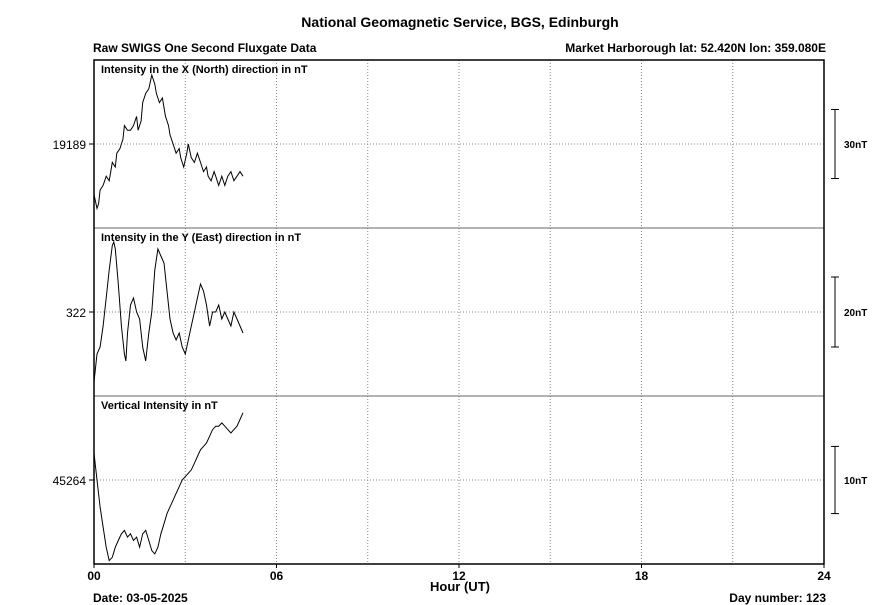 The width and height of the screenshot is (878, 605). I want to click on x-tick-label: 18, so click(642, 576).